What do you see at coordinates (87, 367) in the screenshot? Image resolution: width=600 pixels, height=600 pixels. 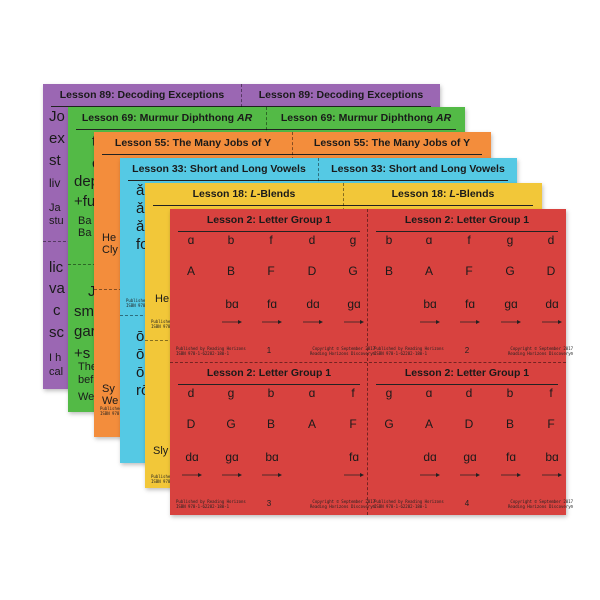 I see `text-fragment: The` at bounding box center [87, 367].